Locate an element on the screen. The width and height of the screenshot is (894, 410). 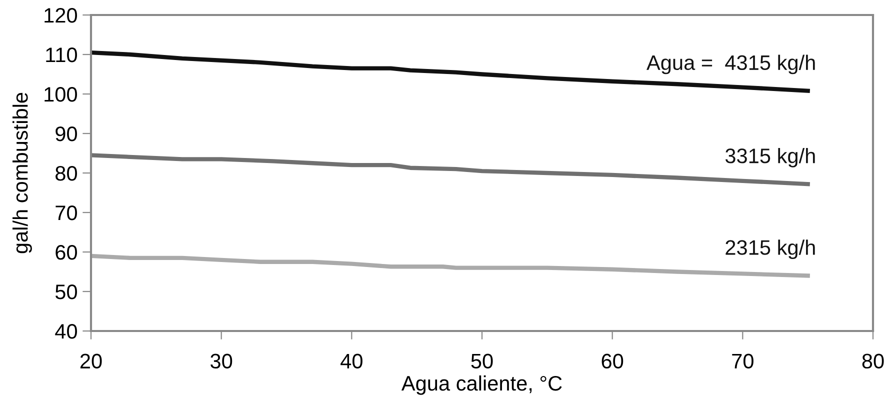
x-tick-label: 40 is located at coordinates (351, 361).